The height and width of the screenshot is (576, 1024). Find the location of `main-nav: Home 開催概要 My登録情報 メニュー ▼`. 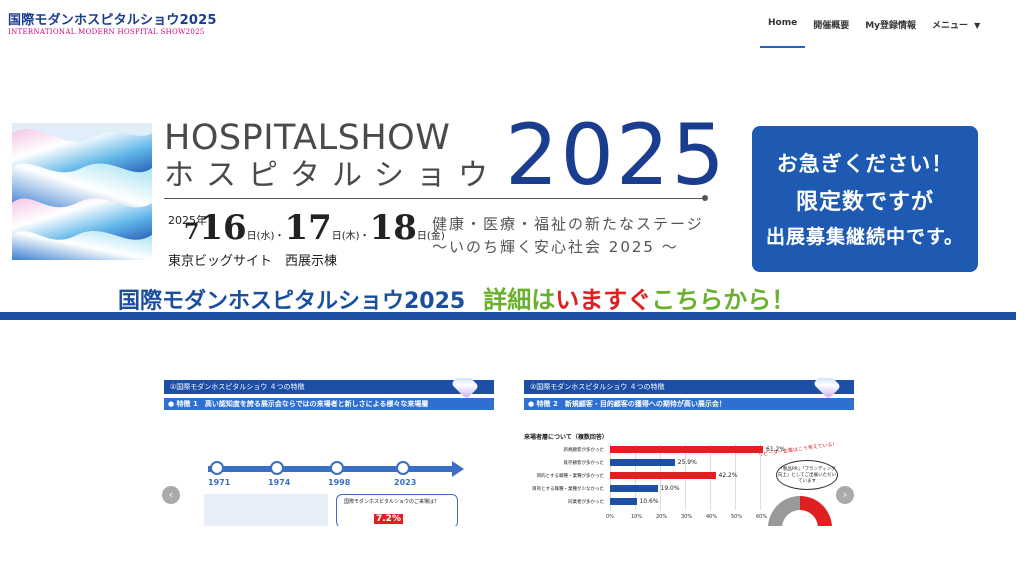

main-nav: Home 開催概要 My登録情報 メニュー ▼ is located at coordinates (874, 24).